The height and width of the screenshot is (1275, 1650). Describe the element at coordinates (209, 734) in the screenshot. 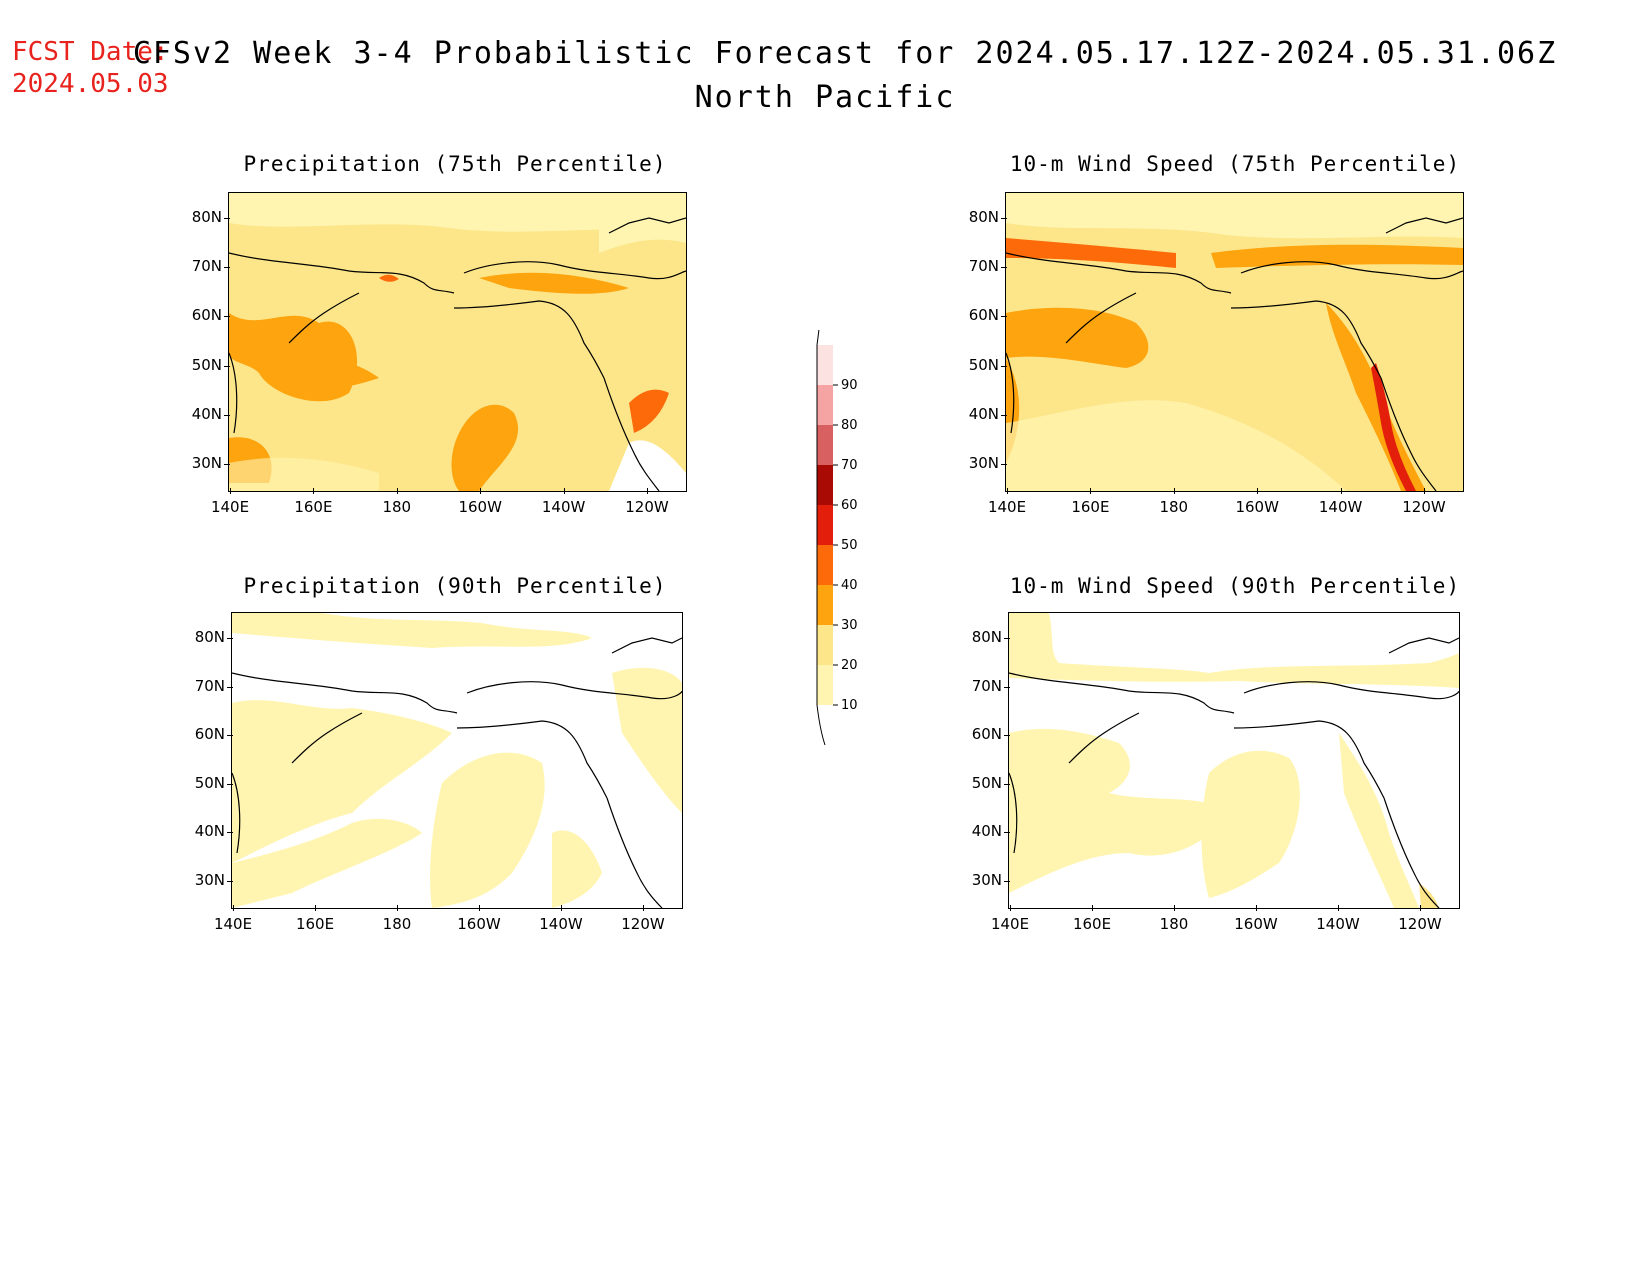

I see `lat-label-precip90: 60N` at that location.